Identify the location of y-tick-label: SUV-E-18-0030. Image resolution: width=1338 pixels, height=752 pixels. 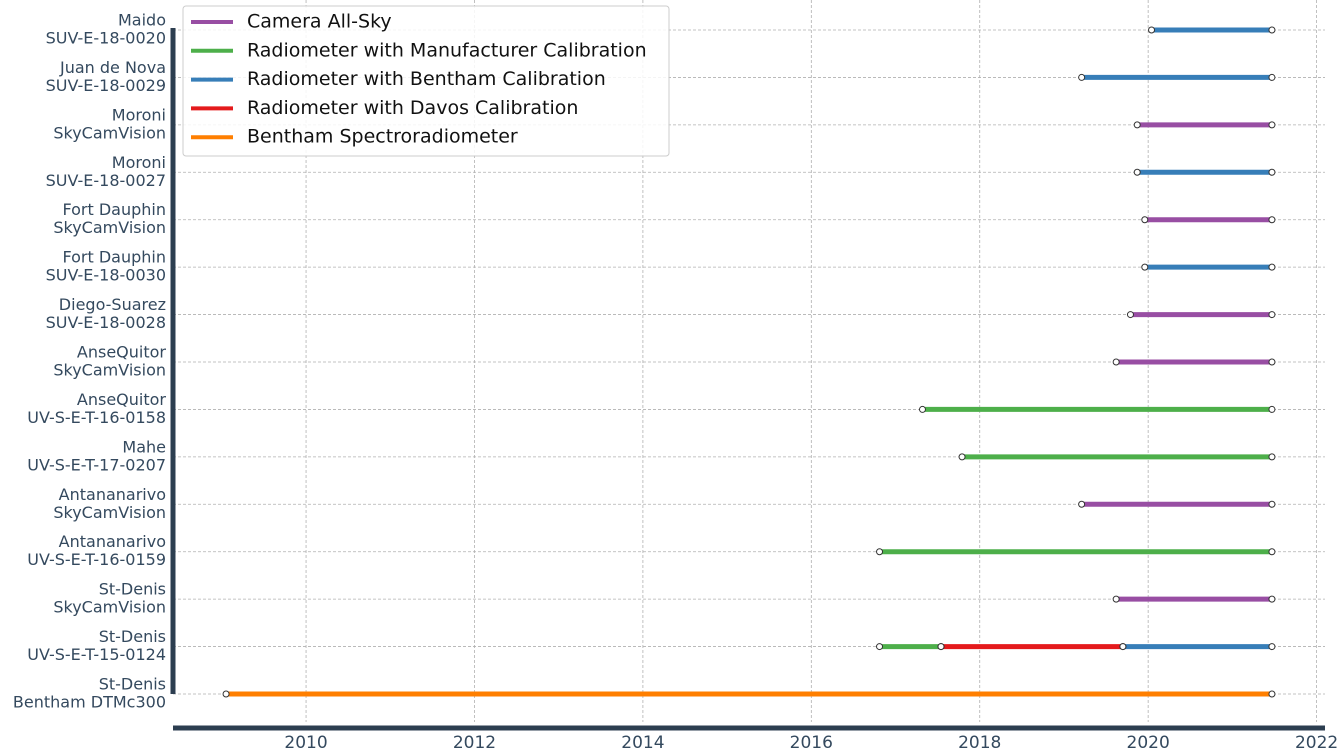
(106, 275).